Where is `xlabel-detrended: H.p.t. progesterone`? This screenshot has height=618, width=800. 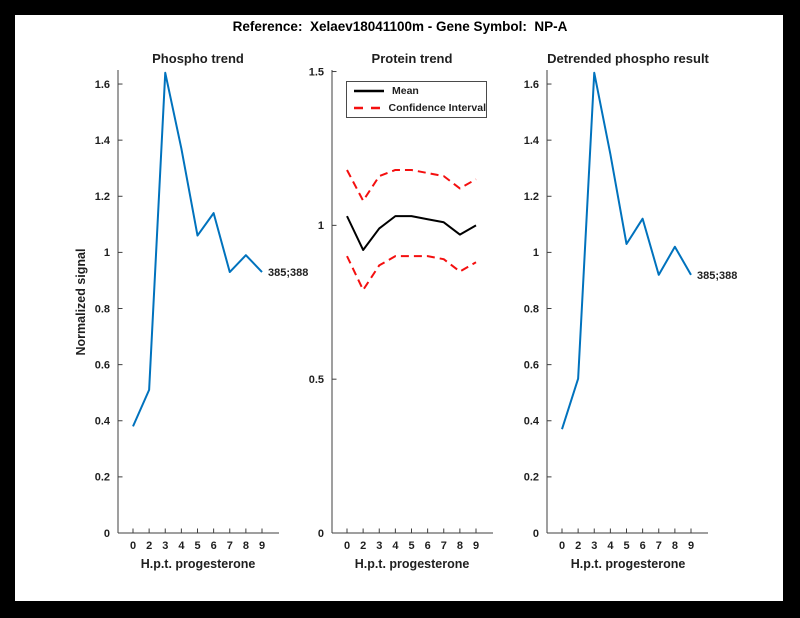 xlabel-detrended: H.p.t. progesterone is located at coordinates (628, 564).